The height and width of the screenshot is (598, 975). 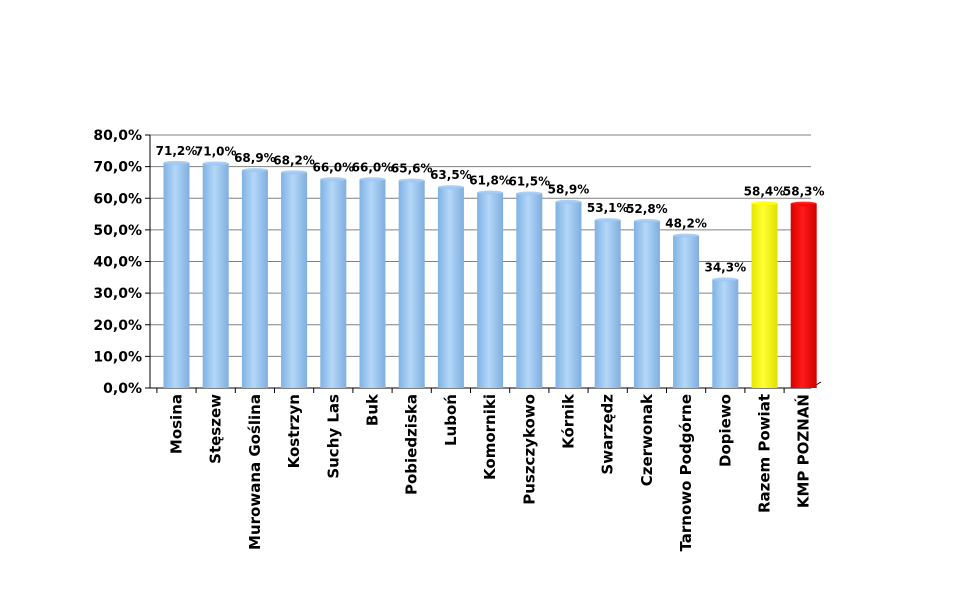 What do you see at coordinates (294, 160) in the screenshot?
I see `data-label: 68,2%` at bounding box center [294, 160].